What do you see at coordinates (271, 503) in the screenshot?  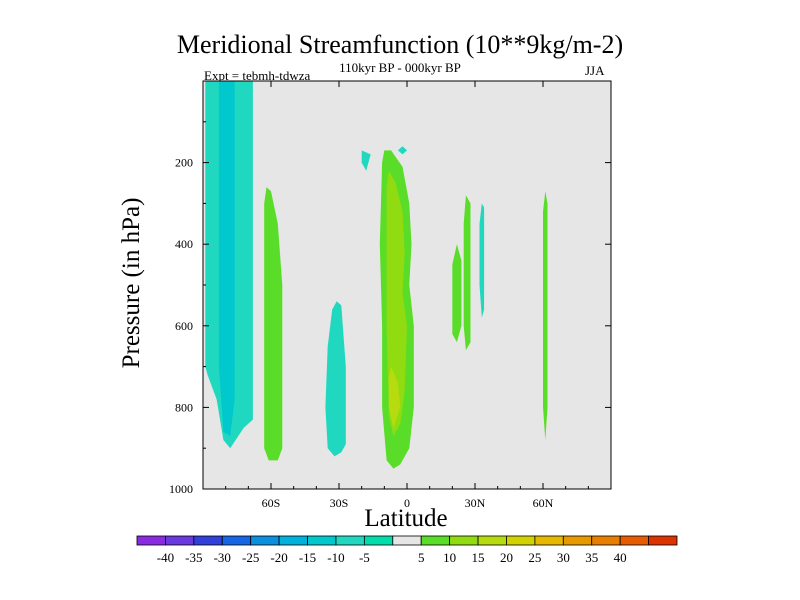 I see `x-tick-label: 60S` at bounding box center [271, 503].